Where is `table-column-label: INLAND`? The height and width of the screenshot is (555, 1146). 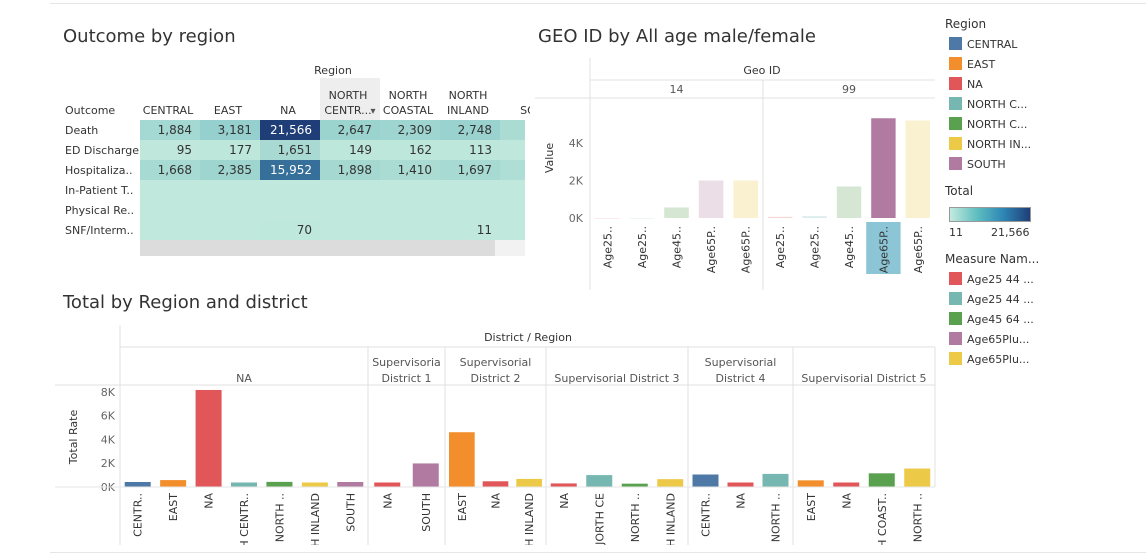
table-column-label: INLAND is located at coordinates (468, 110).